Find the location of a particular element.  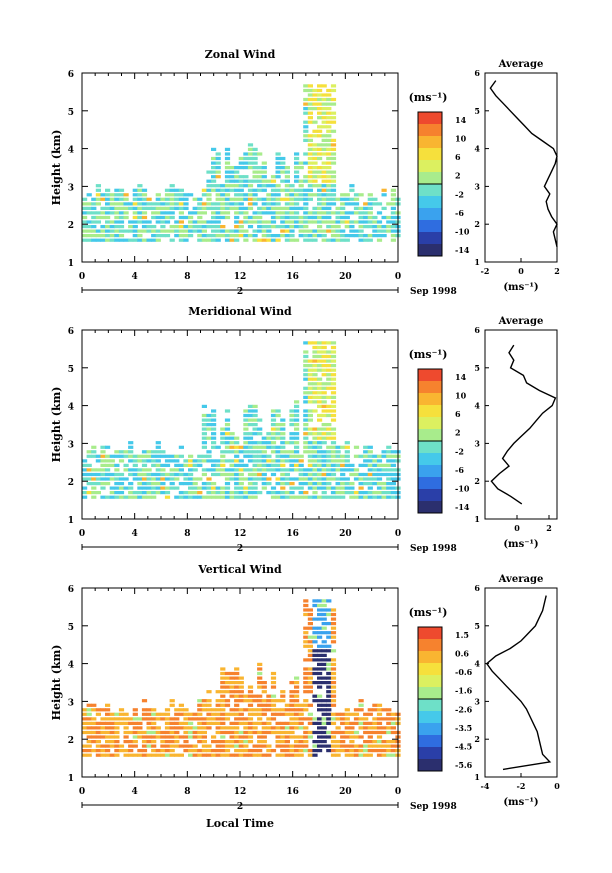

x-tick-label: 16 is located at coordinates (292, 277).